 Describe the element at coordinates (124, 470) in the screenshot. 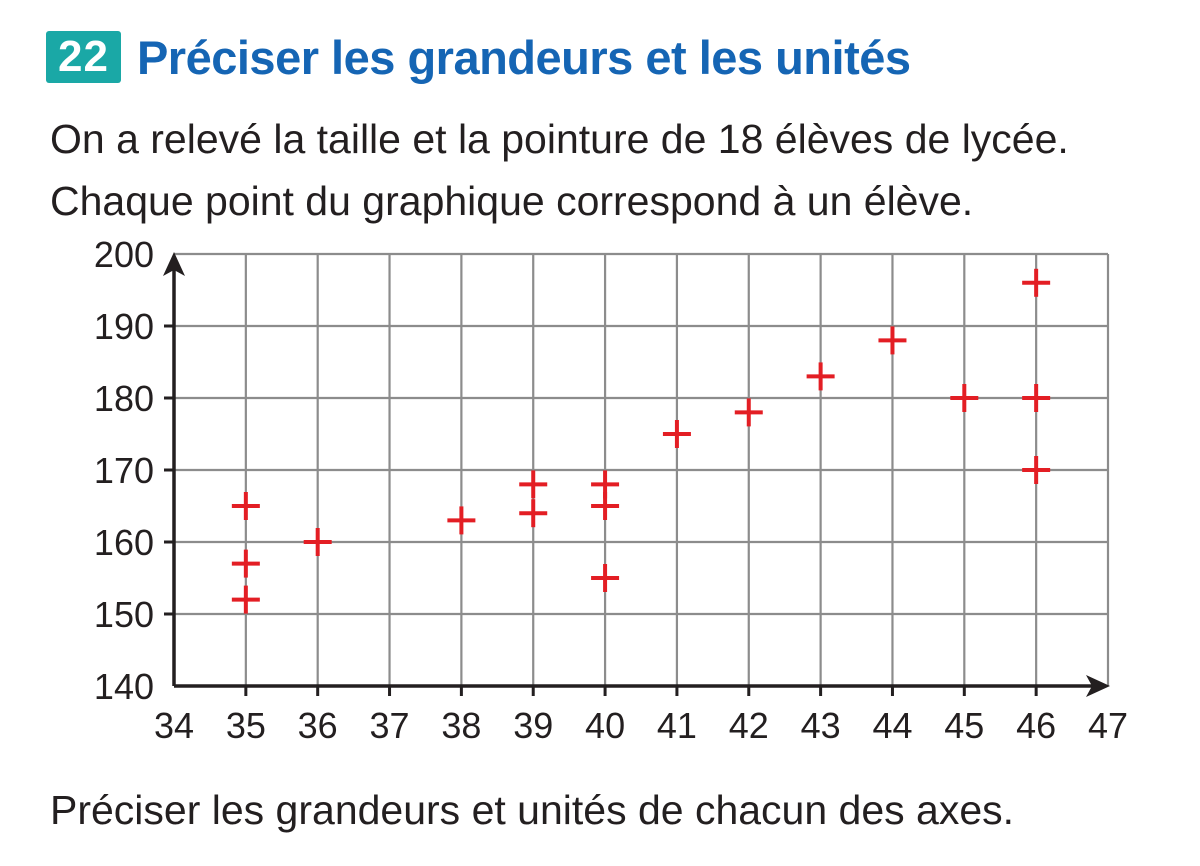

I see `y-tick-label-170: 170` at that location.